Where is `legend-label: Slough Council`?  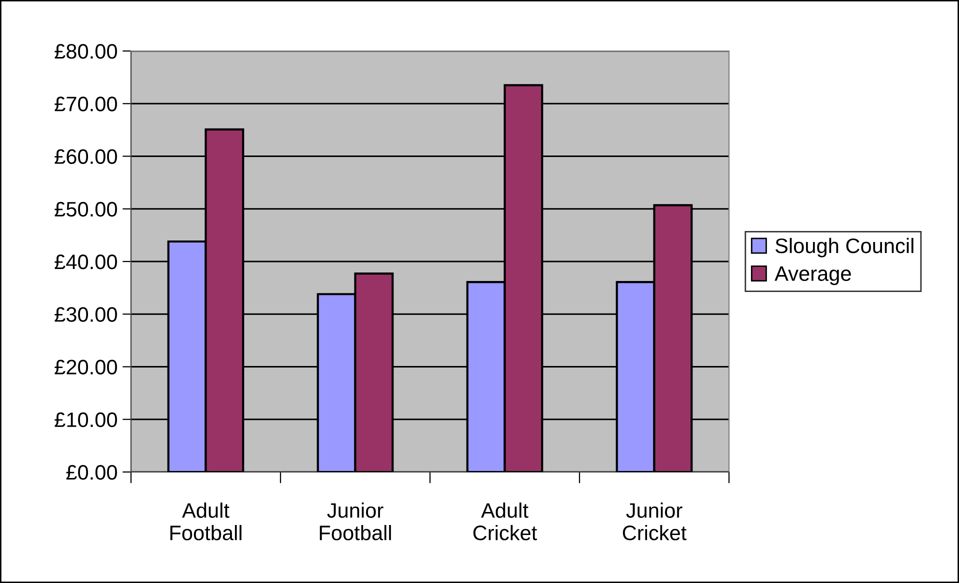
legend-label: Slough Council is located at coordinates (845, 248).